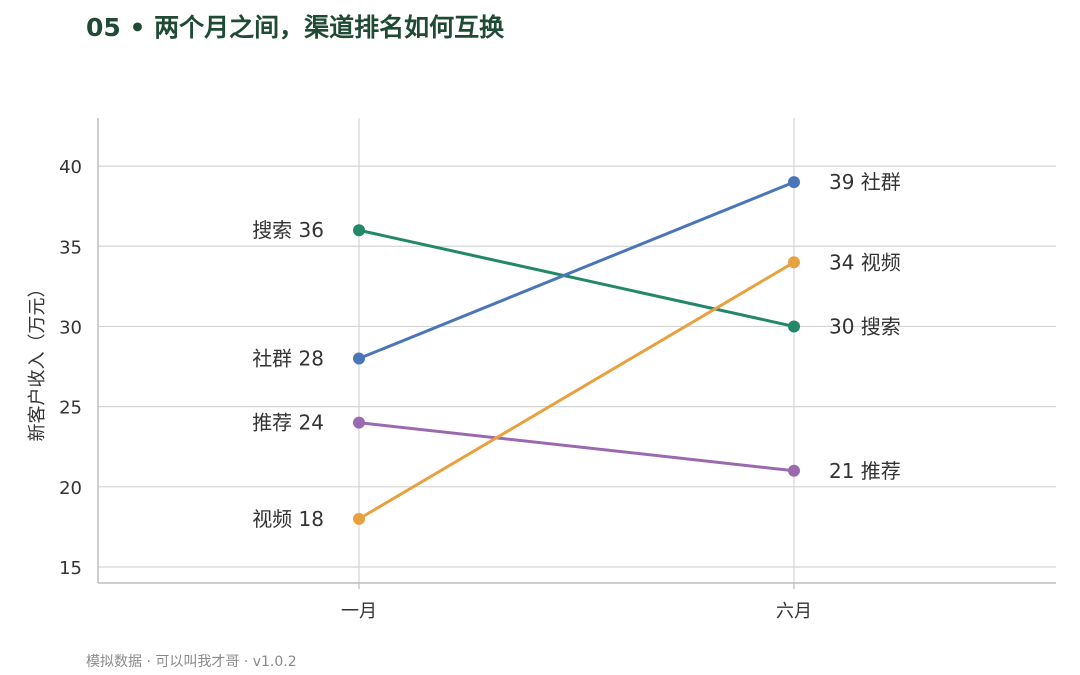 This screenshot has height=675, width=1080. What do you see at coordinates (70, 167) in the screenshot?
I see `y-tick-label: 40` at bounding box center [70, 167].